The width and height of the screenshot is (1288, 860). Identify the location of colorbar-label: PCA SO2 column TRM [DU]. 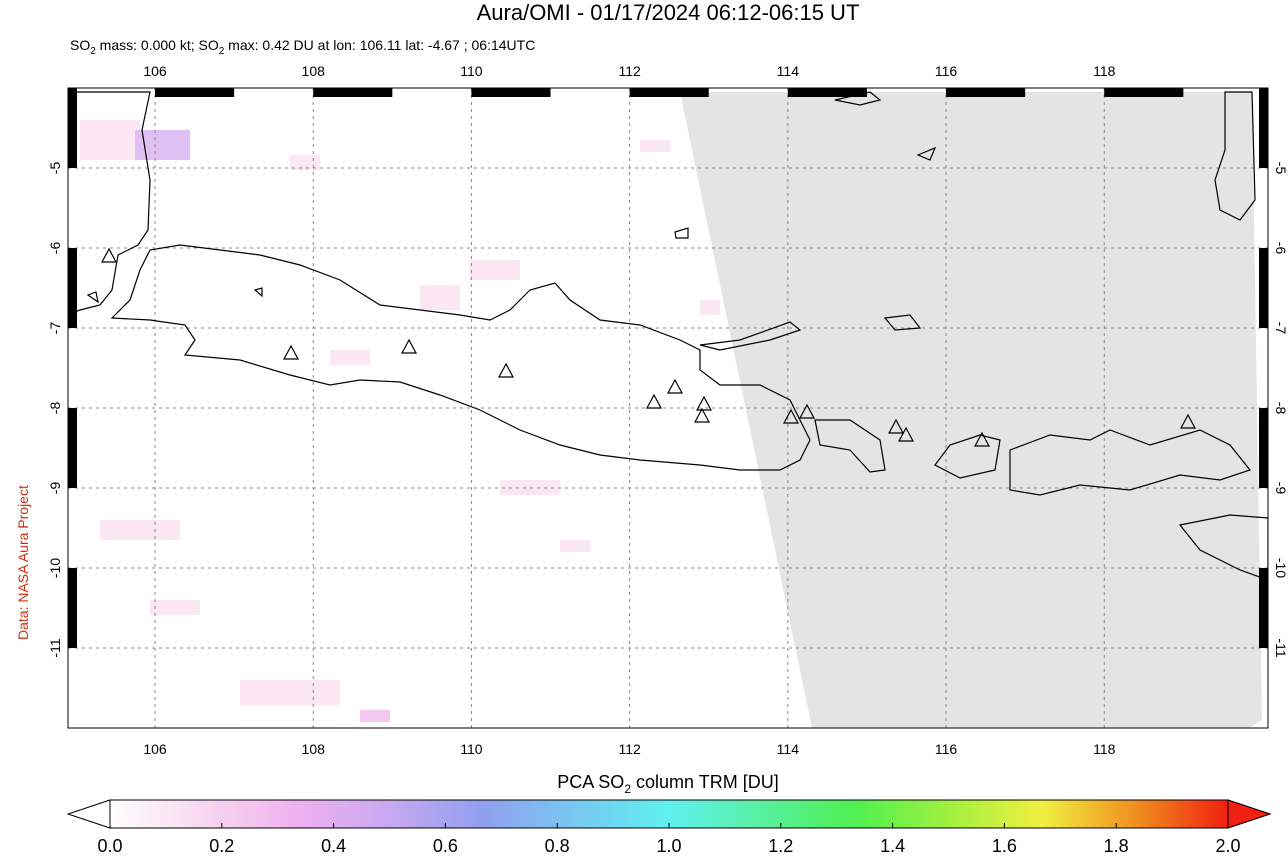
(667, 784).